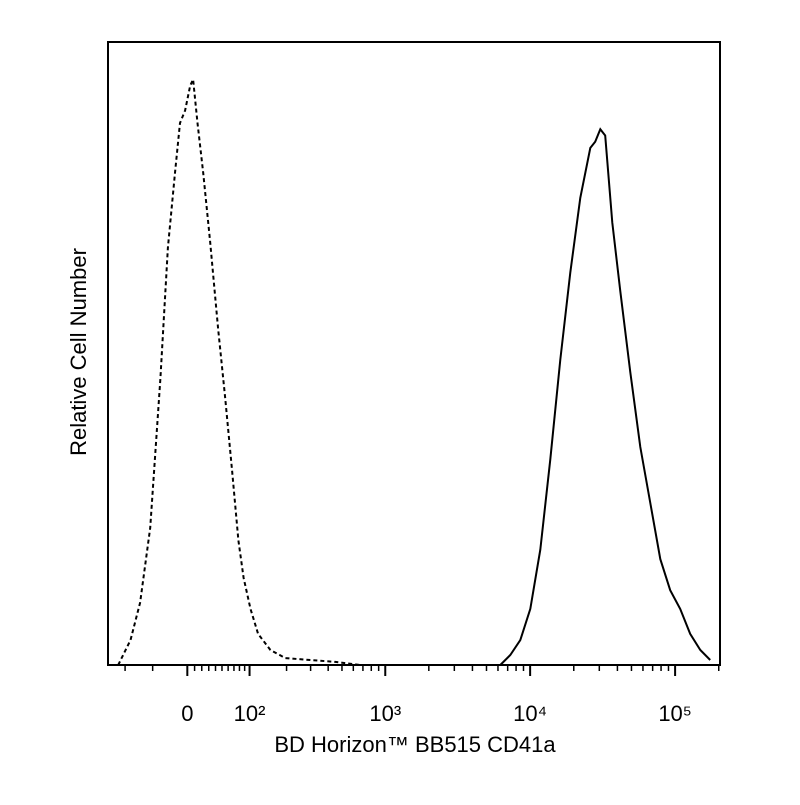 The width and height of the screenshot is (800, 805). Describe the element at coordinates (78, 352) in the screenshot. I see `y-axis-label: Relative Cell Number` at that location.